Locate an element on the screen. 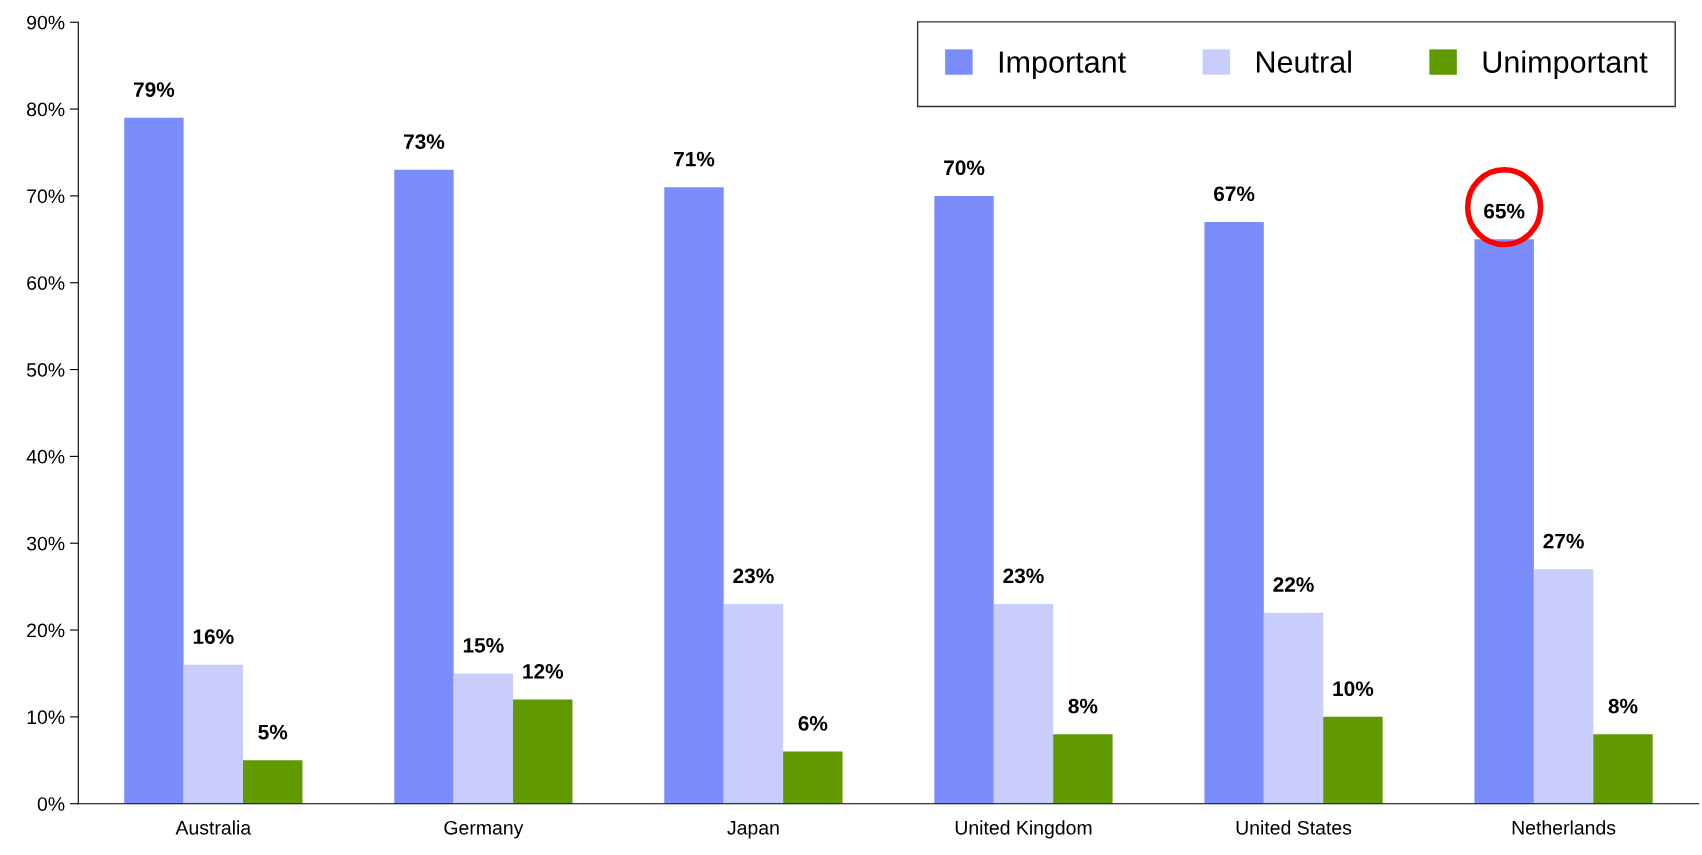 The width and height of the screenshot is (1702, 855). text: 5% is located at coordinates (273, 732).